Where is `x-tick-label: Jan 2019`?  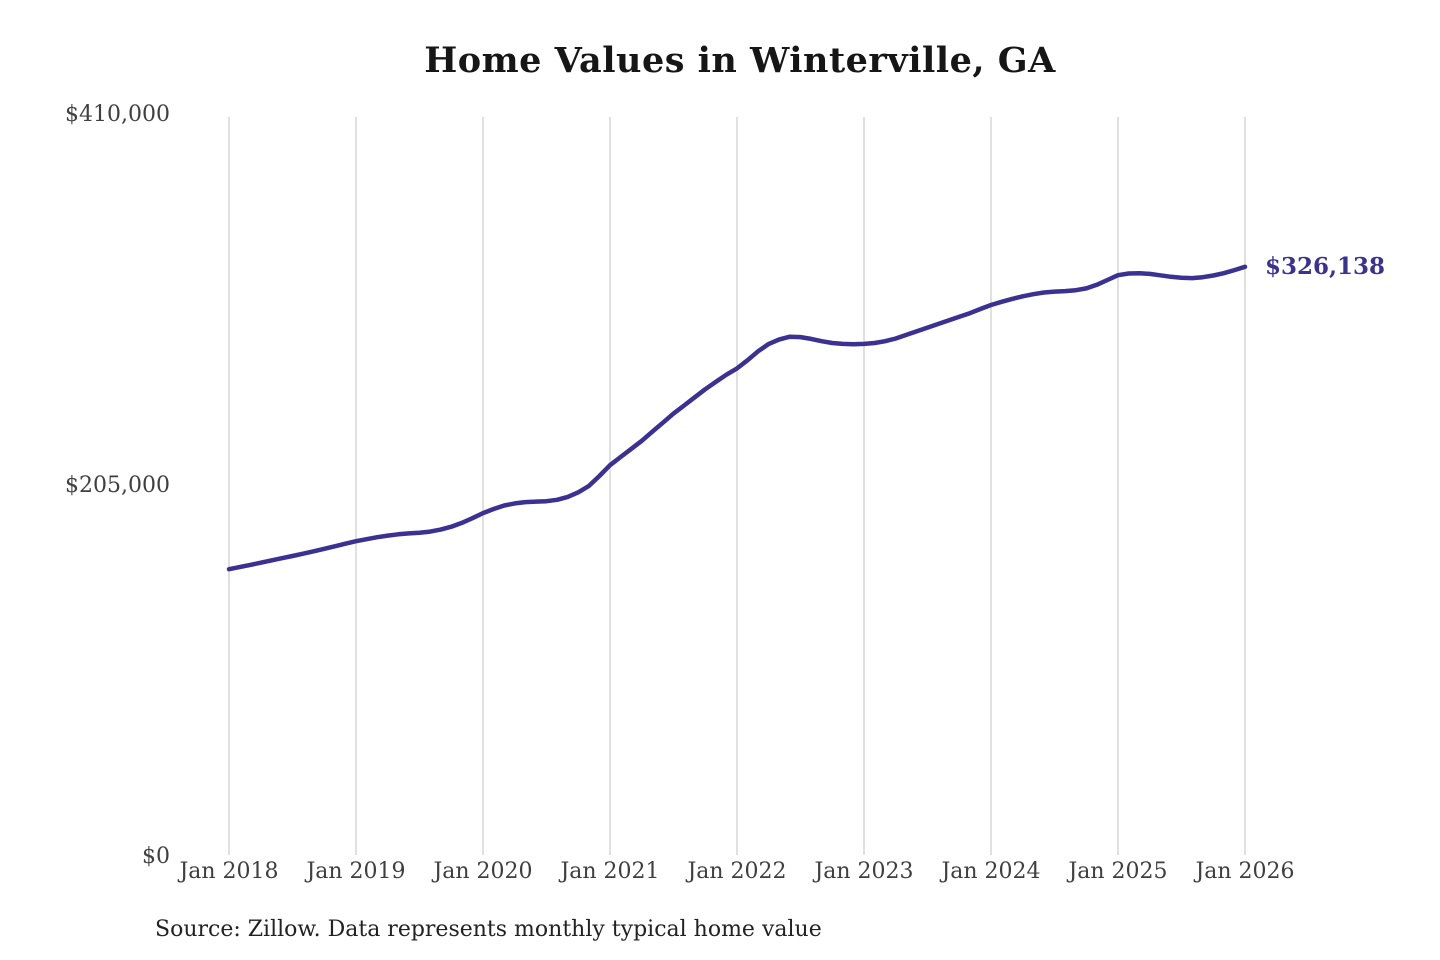 x-tick-label: Jan 2019 is located at coordinates (356, 871).